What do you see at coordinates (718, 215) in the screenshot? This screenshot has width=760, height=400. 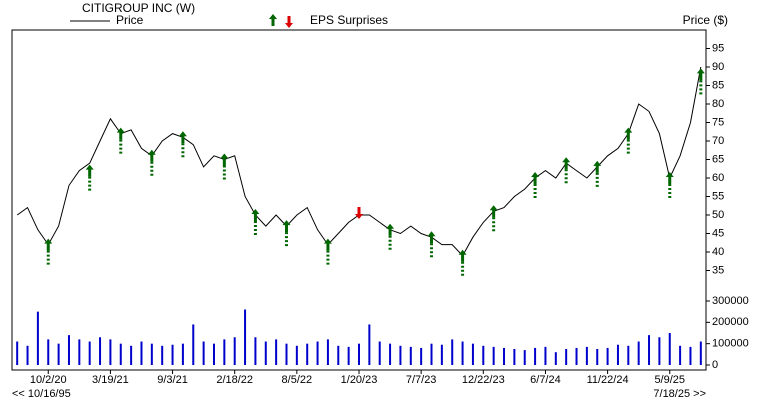 I see `y-tick-label: 50` at bounding box center [718, 215].